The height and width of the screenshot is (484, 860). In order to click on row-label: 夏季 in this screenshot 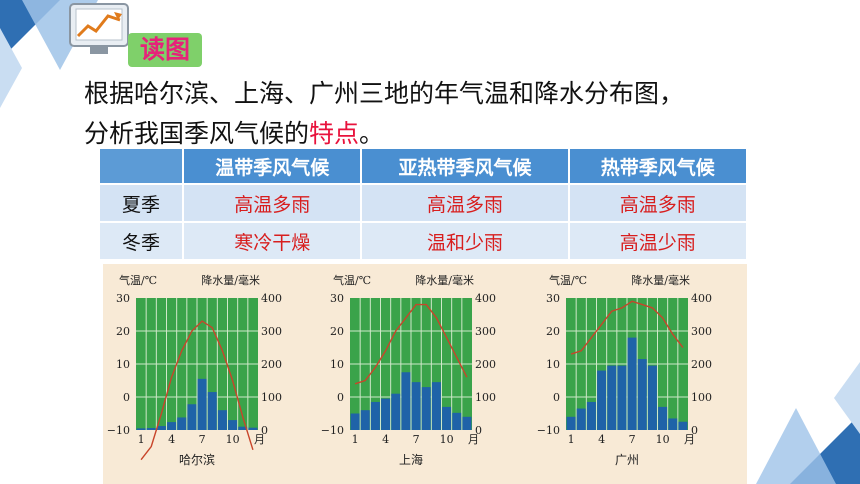, I will do `click(142, 202)`.